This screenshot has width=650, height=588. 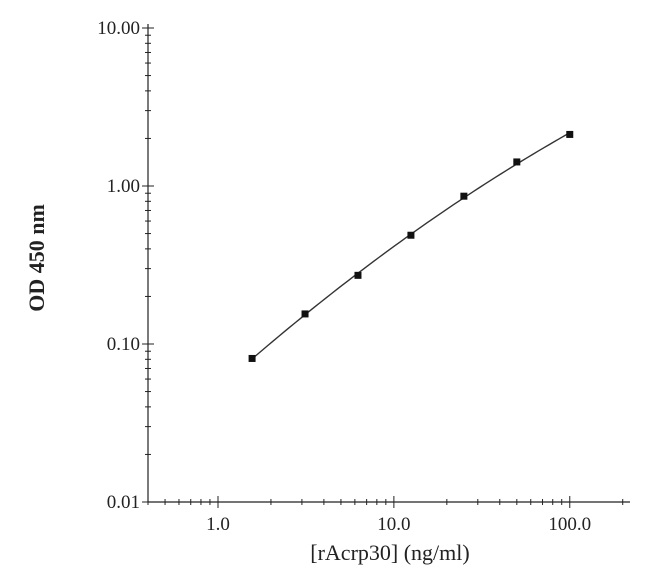 I want to click on y-tick-label: 10.00, so click(x=118, y=28).